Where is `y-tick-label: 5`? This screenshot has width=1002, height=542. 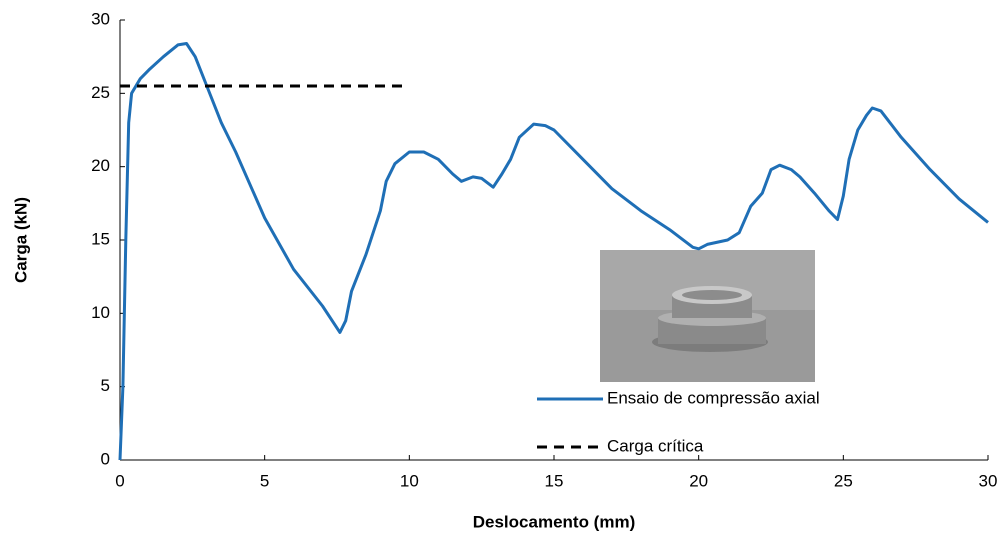 y-tick-label: 5 is located at coordinates (105, 385).